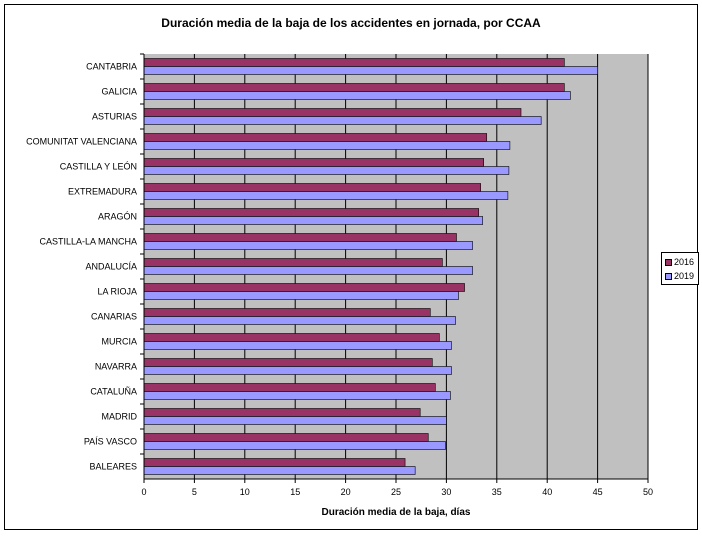  Describe the element at coordinates (98, 167) in the screenshot. I see `category-label-4: CASTILLA Y LEÓN` at that location.